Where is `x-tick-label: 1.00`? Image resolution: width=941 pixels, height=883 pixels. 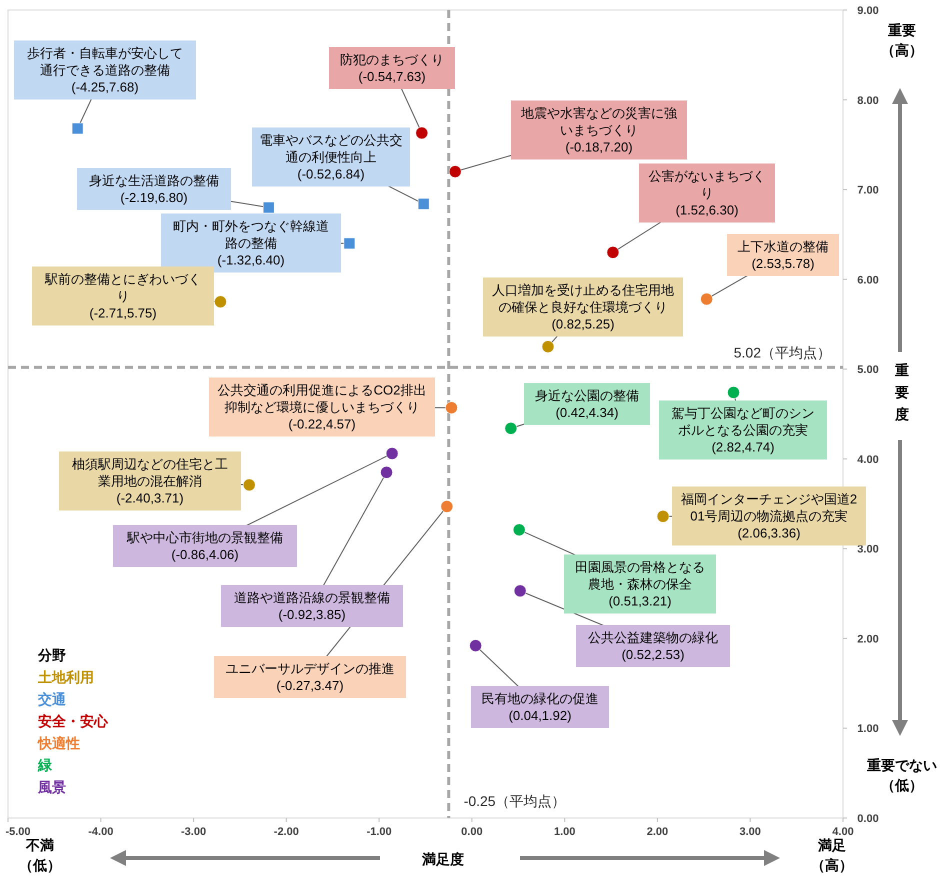 x-tick-label: 1.00 is located at coordinates (565, 832).